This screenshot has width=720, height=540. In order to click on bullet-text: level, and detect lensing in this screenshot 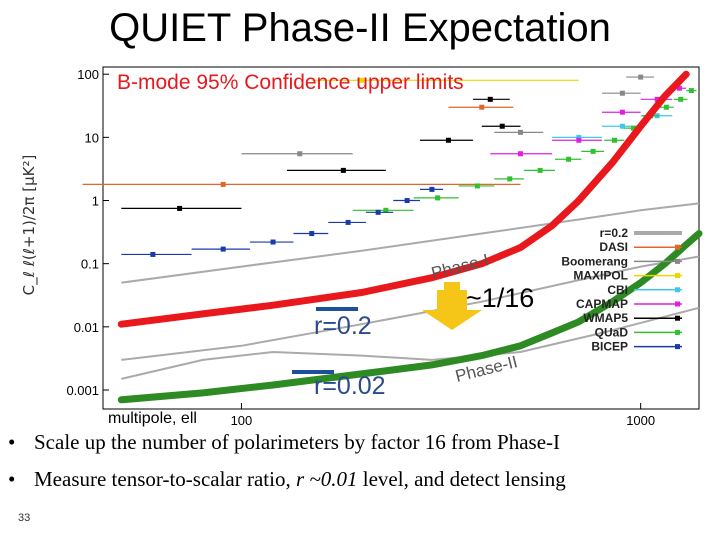, I will do `click(461, 479)`.